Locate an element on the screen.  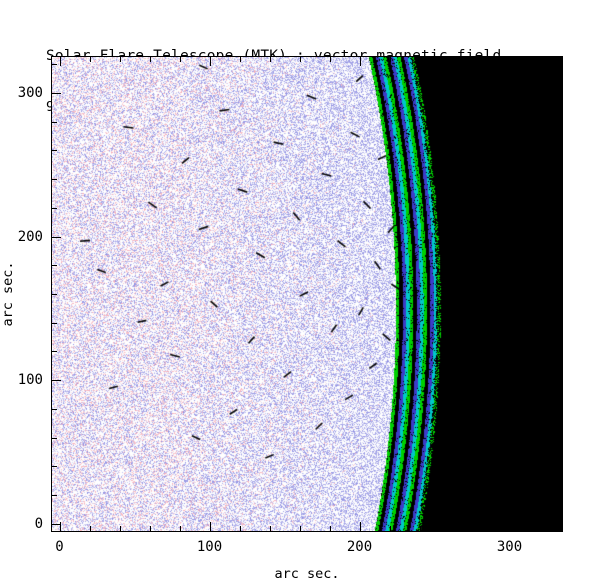
x-tick-label: 300 is located at coordinates (509, 547).